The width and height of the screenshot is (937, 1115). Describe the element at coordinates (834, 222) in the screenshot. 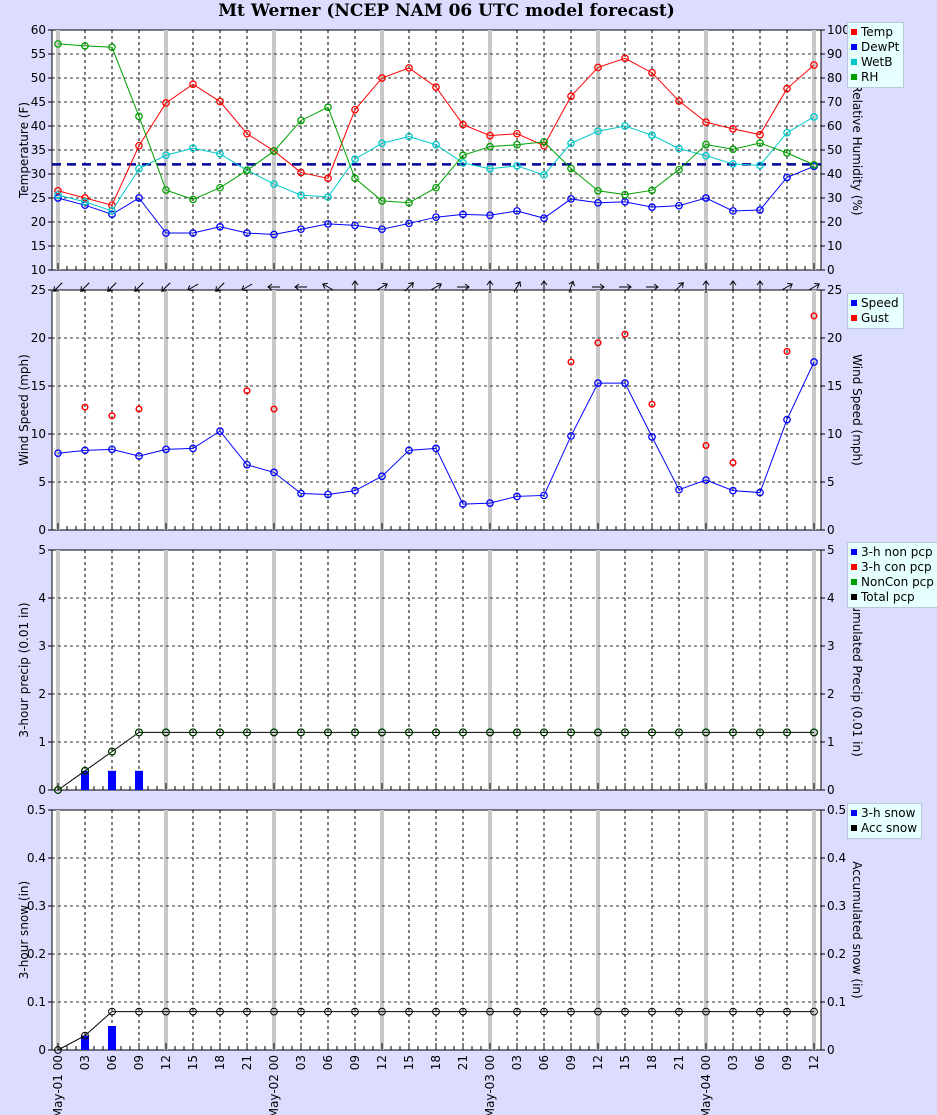

I see `y2-tick-label: 20` at that location.